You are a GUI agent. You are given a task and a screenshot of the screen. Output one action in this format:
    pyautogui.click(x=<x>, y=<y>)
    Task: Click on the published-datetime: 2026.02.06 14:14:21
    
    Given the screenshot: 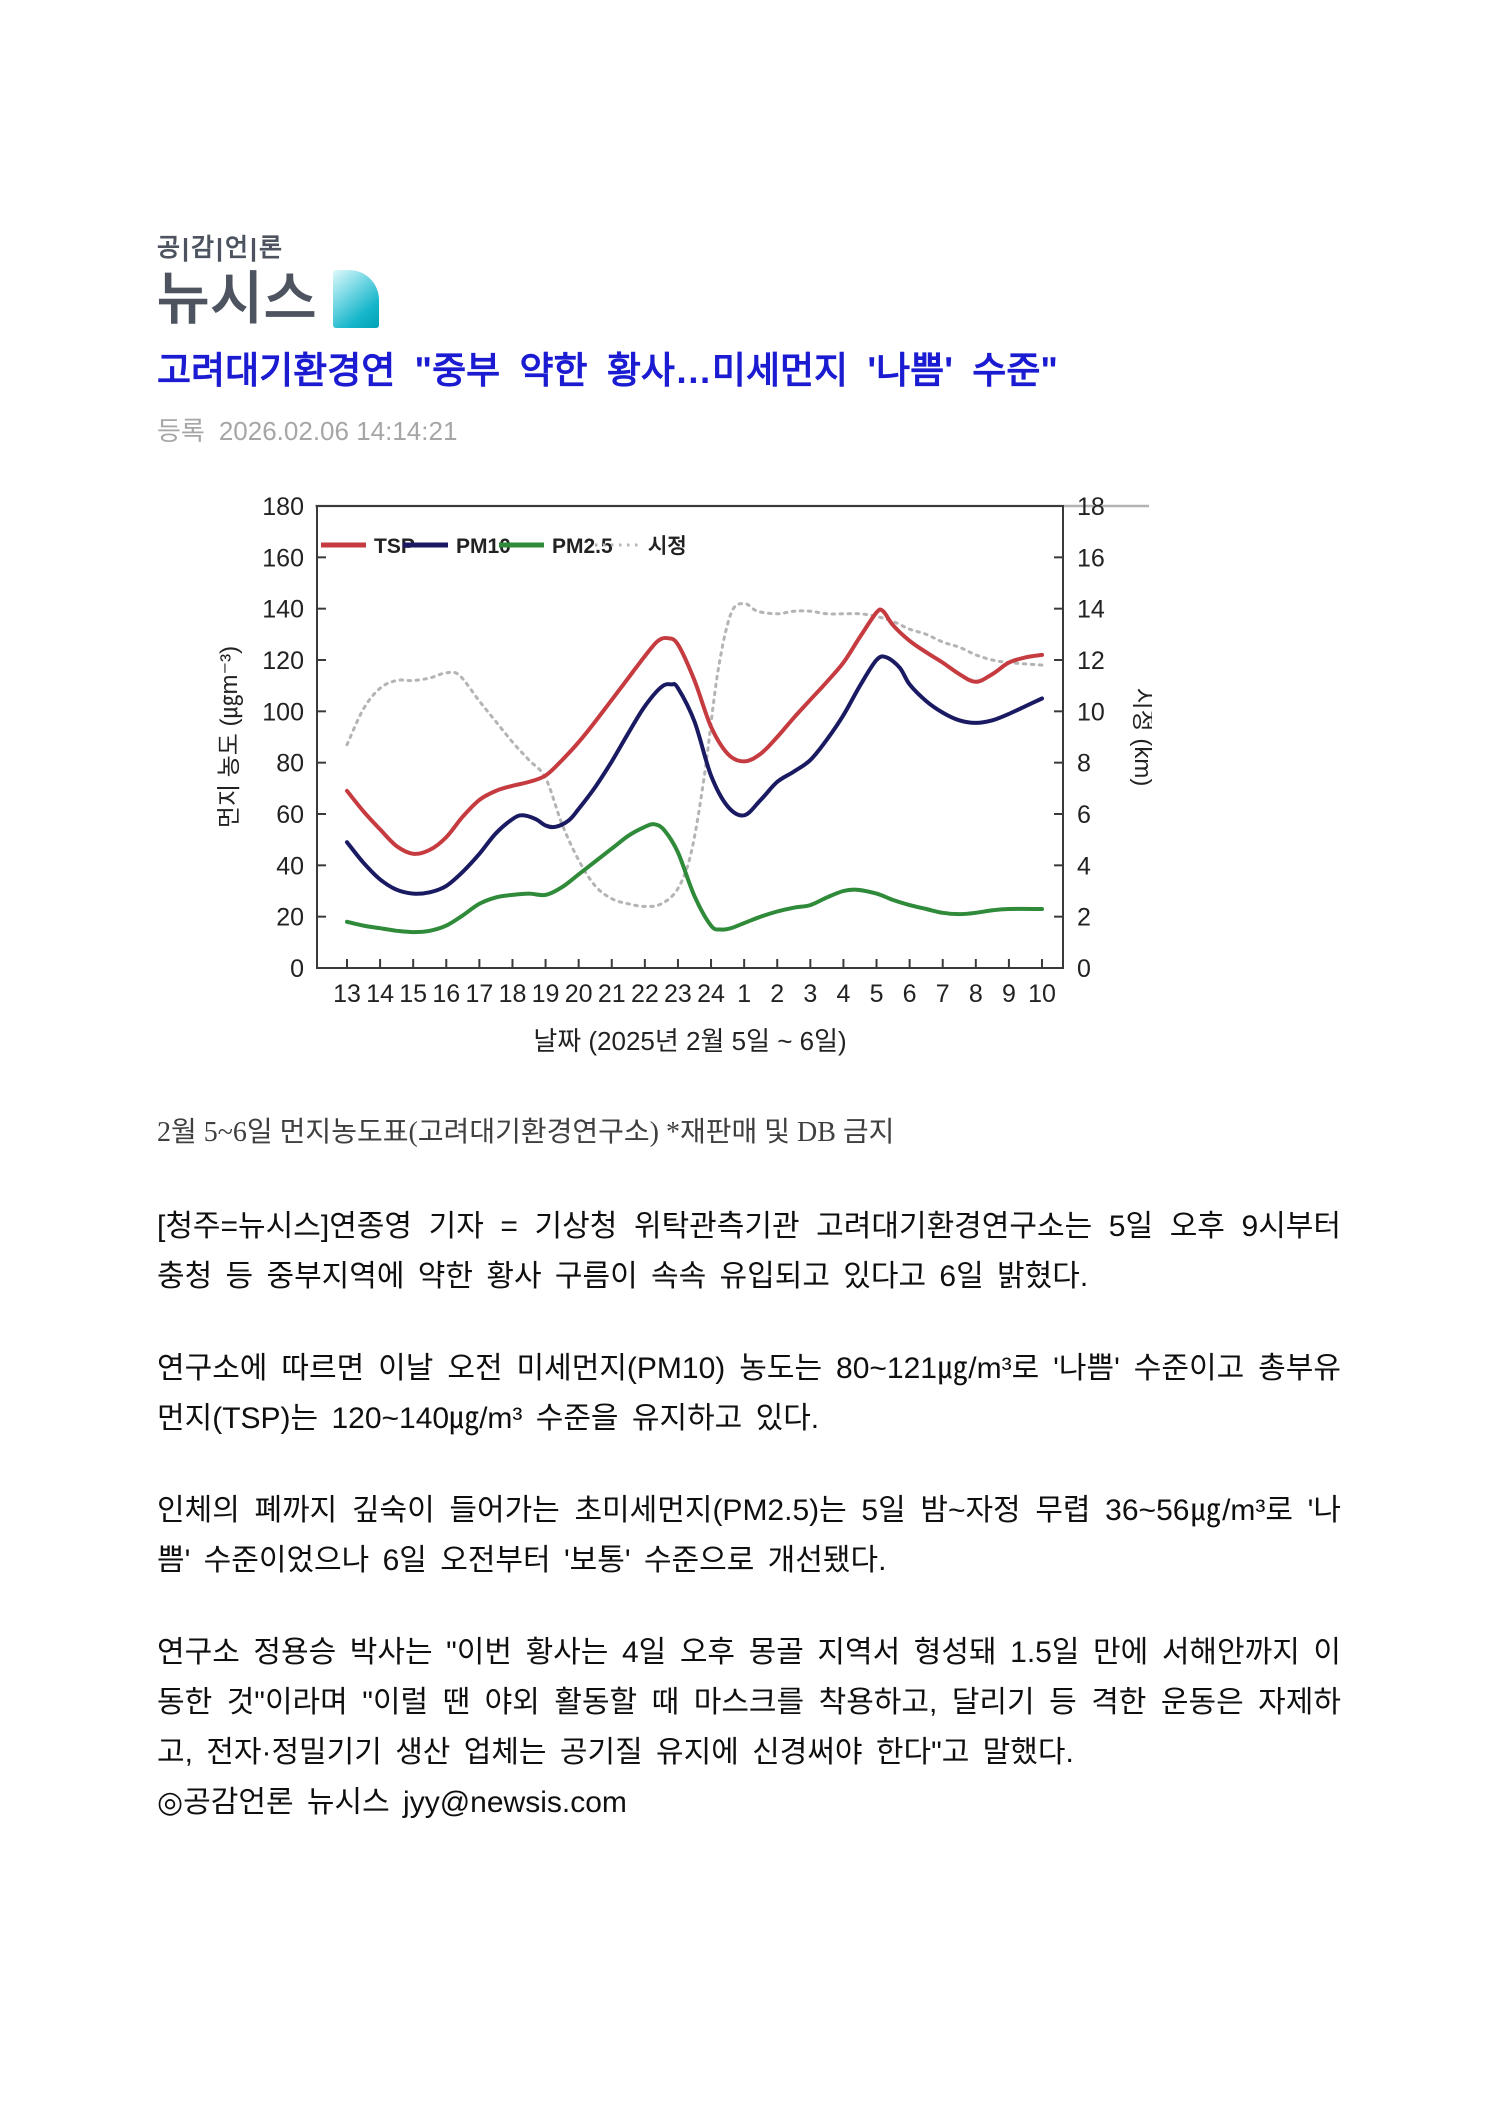 What is the action you would take?
    pyautogui.click(x=338, y=431)
    